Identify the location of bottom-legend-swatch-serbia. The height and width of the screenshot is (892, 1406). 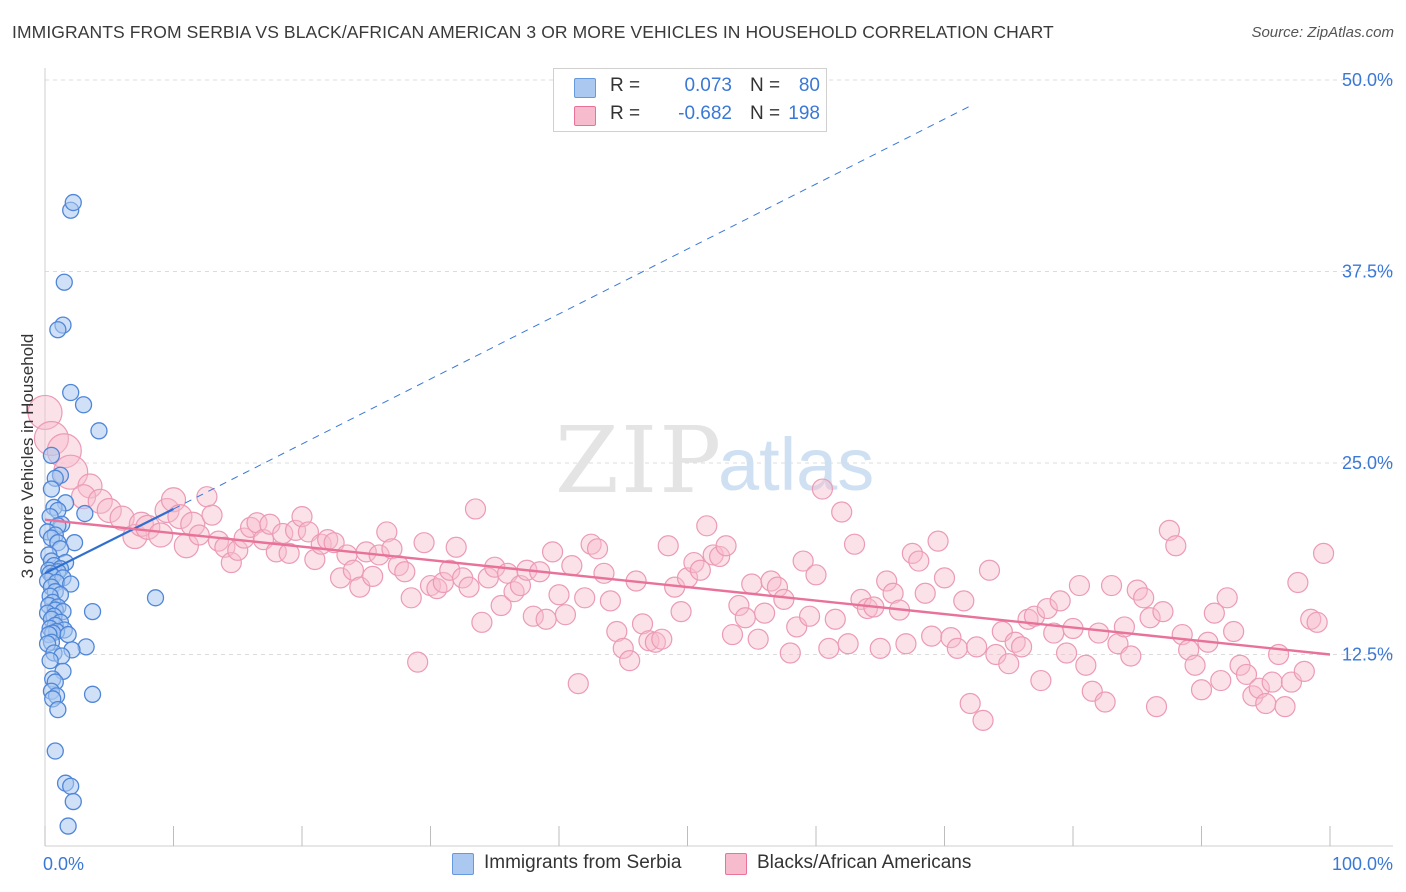
(463, 864).